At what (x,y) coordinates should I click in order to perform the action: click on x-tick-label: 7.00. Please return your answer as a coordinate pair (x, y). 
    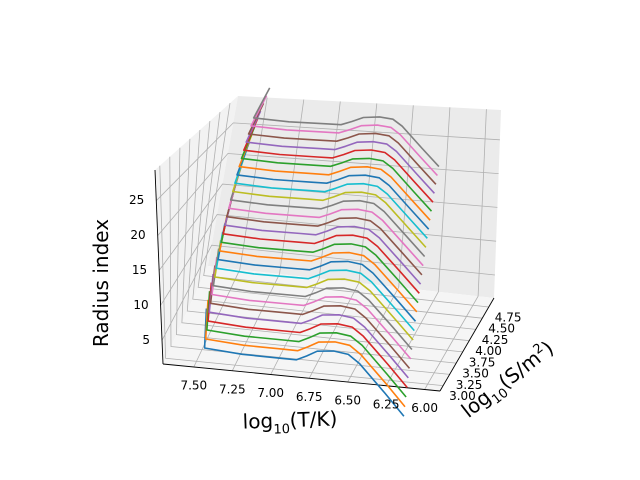
    Looking at the image, I should click on (270, 393).